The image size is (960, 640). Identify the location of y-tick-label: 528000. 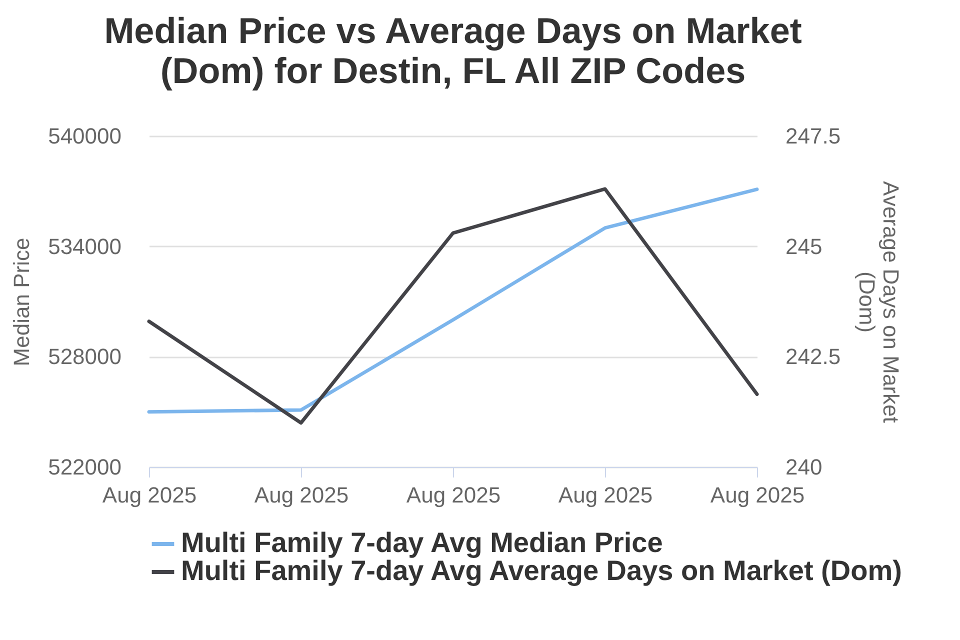
(85, 357).